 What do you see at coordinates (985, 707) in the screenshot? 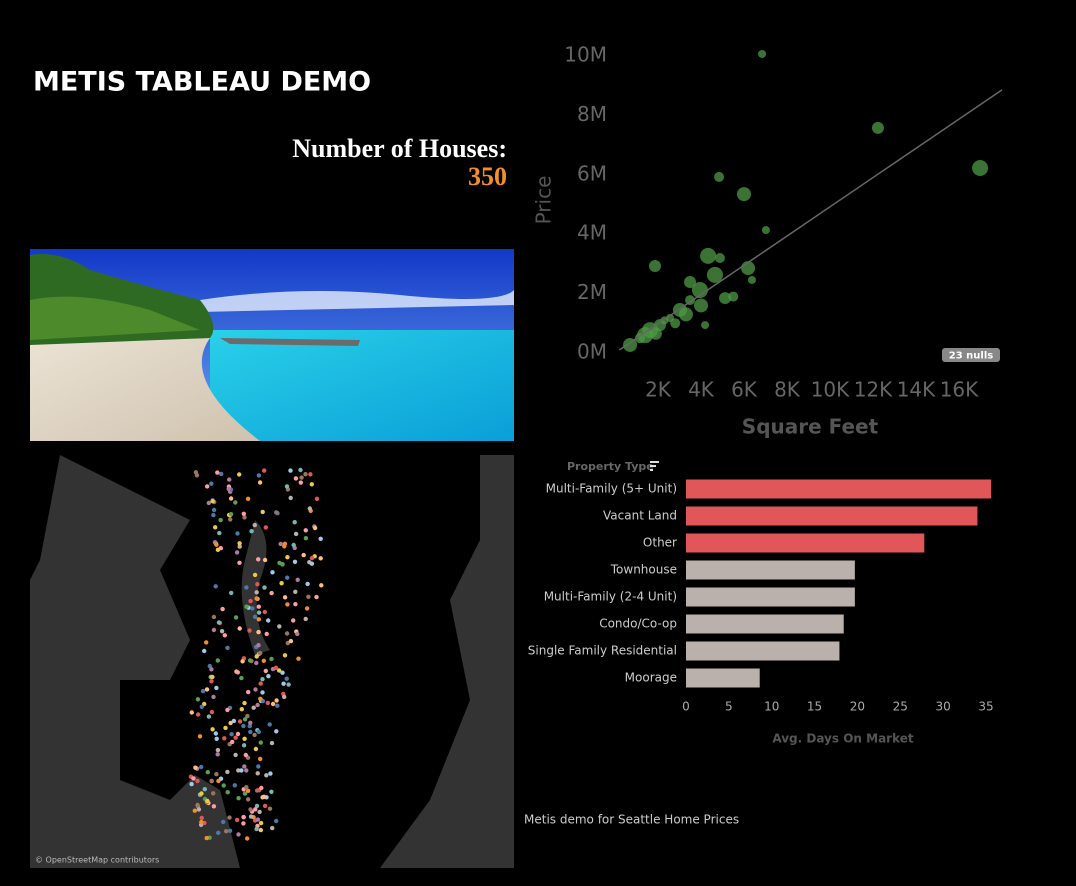
I see `x-tick-label: 35` at bounding box center [985, 707].